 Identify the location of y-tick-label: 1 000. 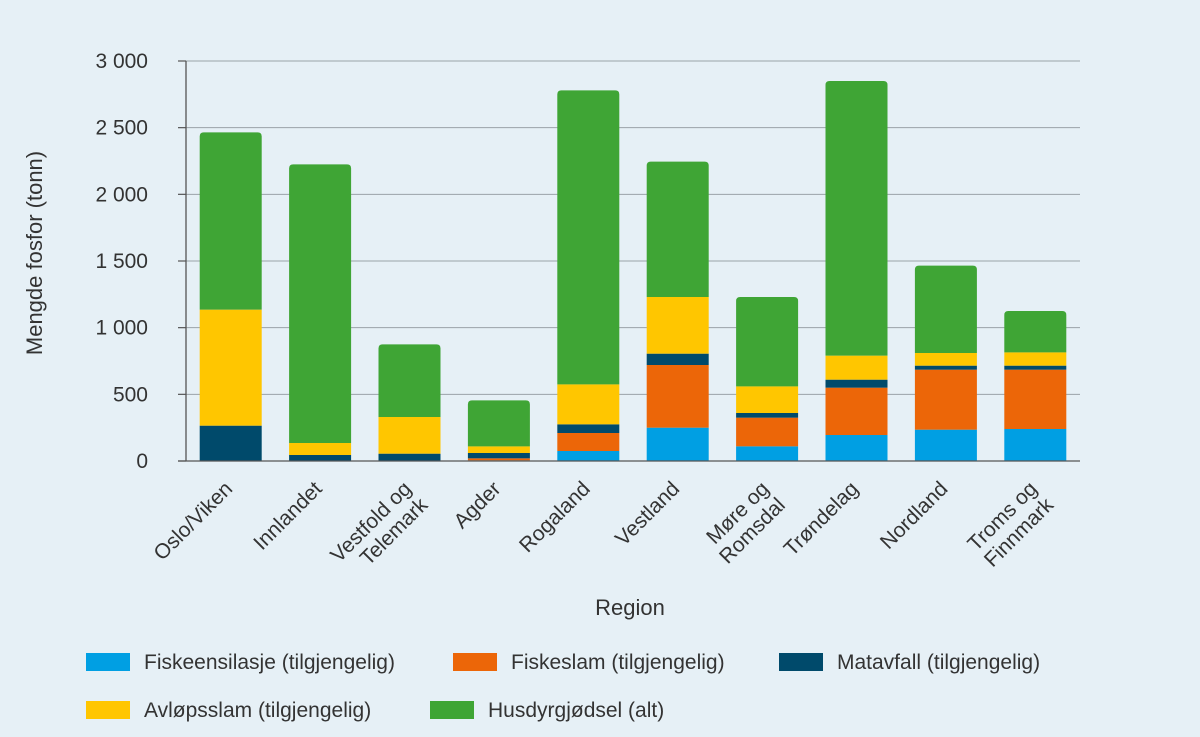
(121, 328).